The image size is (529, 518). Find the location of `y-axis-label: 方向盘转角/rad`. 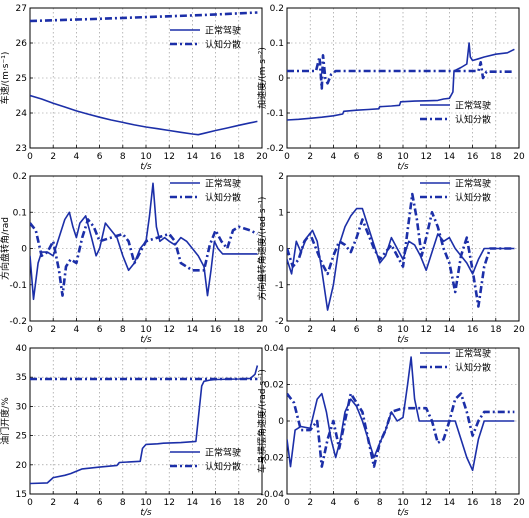

y-axis-label: 方向盘转角/rad is located at coordinates (5, 248).